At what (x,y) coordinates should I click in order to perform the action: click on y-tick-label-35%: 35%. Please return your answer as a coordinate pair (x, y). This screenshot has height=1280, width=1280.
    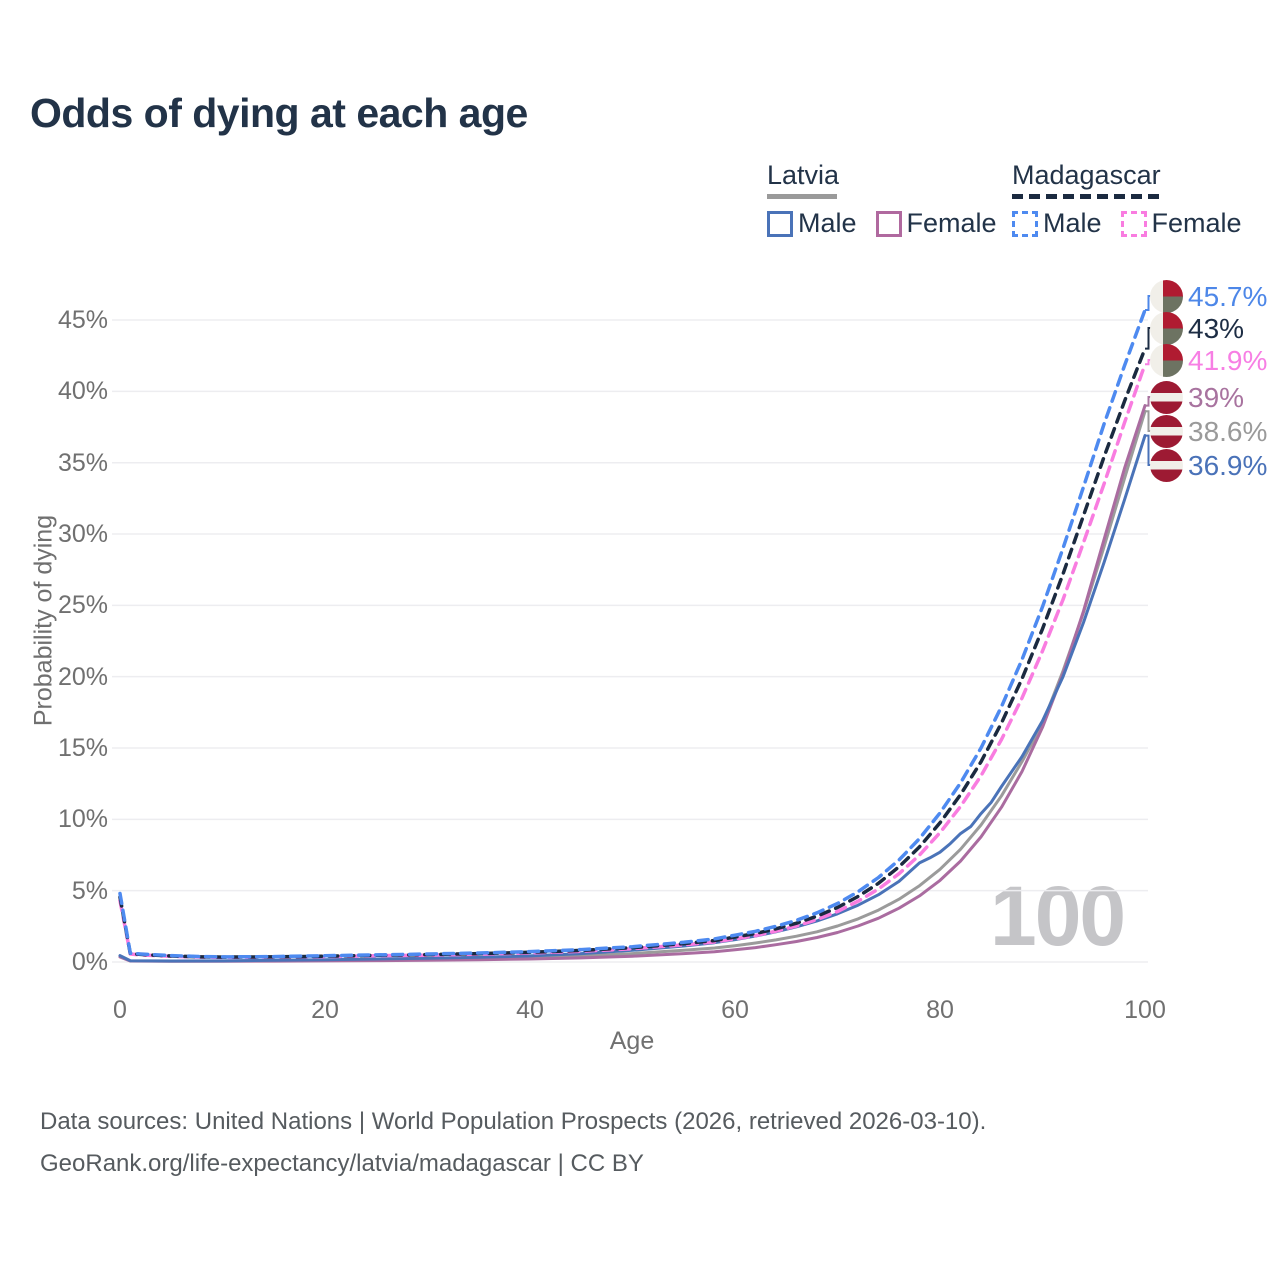
    Looking at the image, I should click on (82, 462).